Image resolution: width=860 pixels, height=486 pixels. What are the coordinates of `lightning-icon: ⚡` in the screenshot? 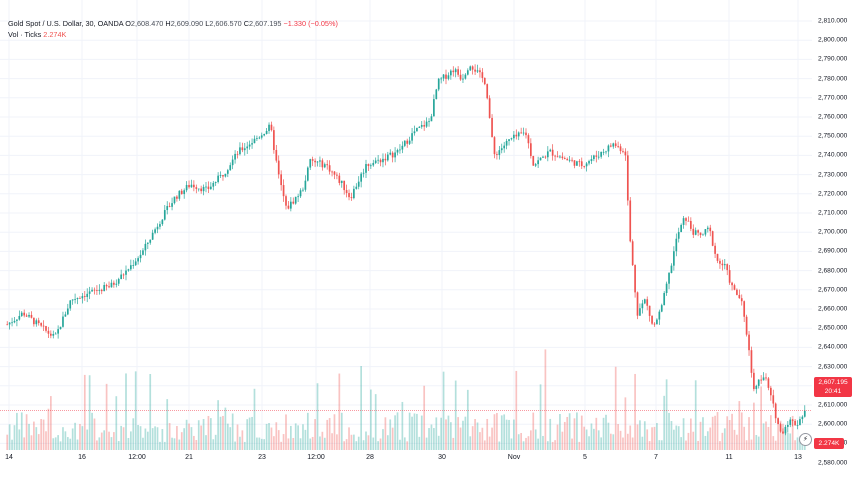 It's located at (805, 439).